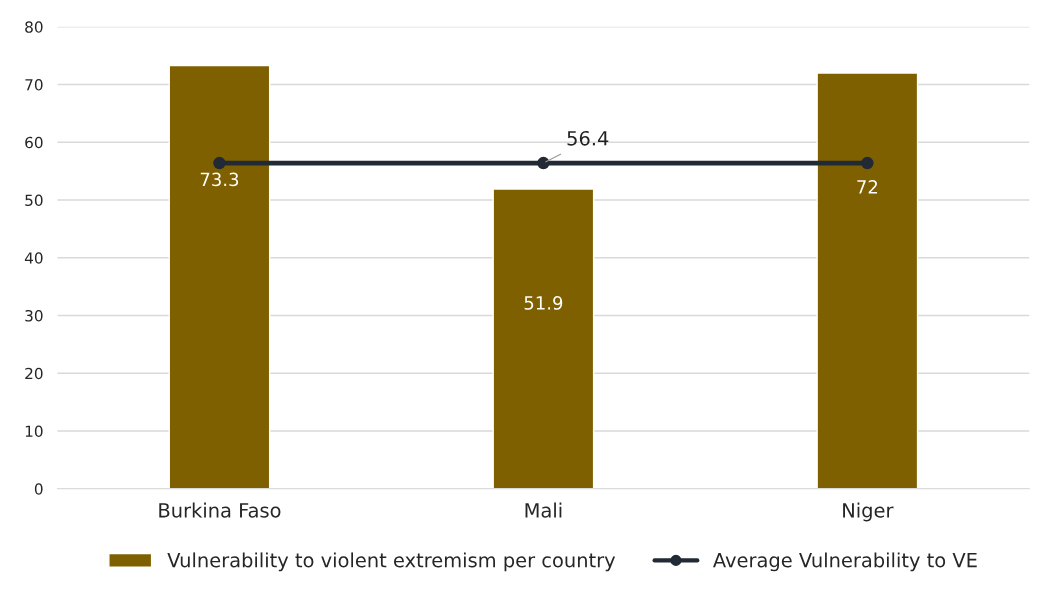 Image resolution: width=1045 pixels, height=596 pixels. I want to click on y-tick-label: 80, so click(34, 27).